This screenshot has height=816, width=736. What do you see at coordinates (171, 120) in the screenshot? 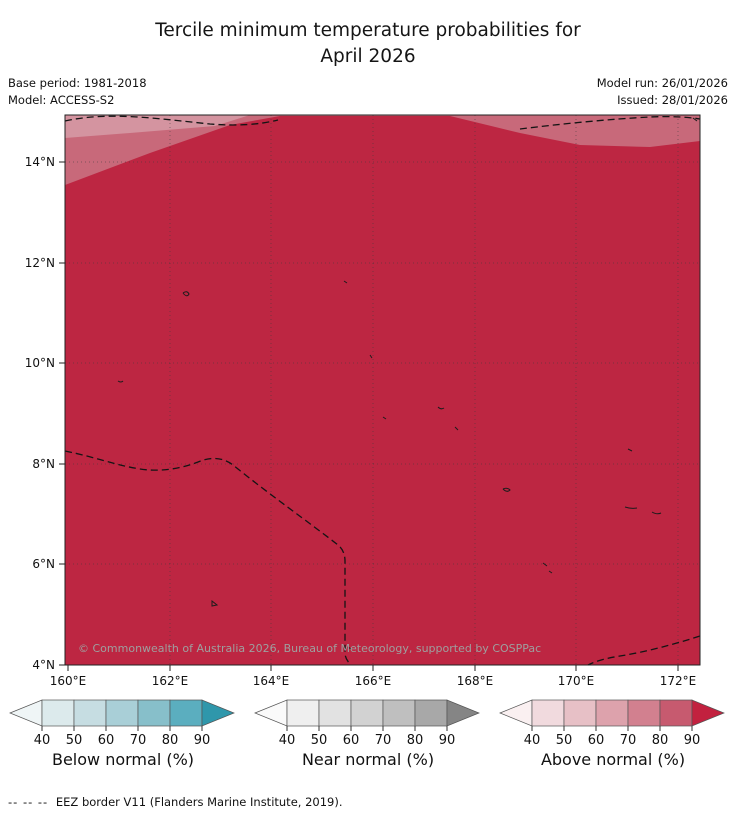
I see `eez-border-top-left` at bounding box center [171, 120].